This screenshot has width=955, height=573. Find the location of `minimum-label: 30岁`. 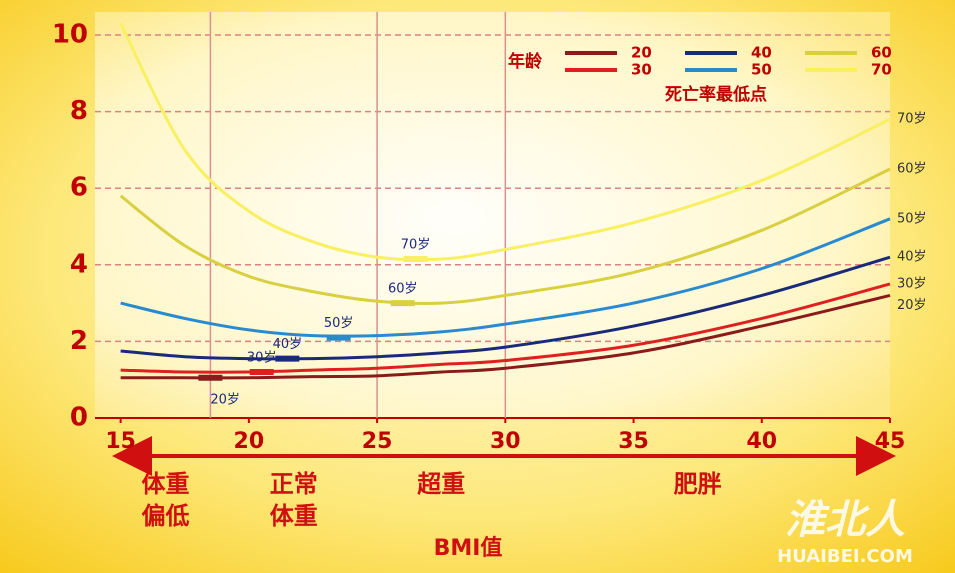

minimum-label: 30岁 is located at coordinates (262, 358).